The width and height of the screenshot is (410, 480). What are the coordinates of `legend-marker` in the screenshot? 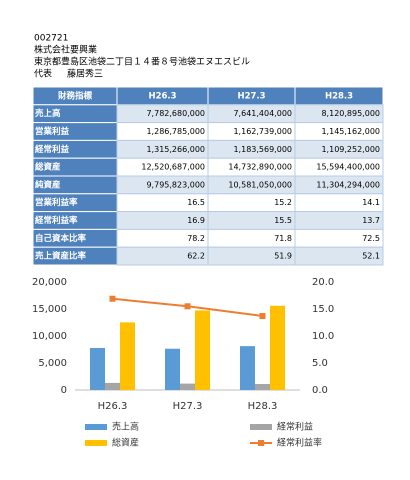 It's located at (261, 443).